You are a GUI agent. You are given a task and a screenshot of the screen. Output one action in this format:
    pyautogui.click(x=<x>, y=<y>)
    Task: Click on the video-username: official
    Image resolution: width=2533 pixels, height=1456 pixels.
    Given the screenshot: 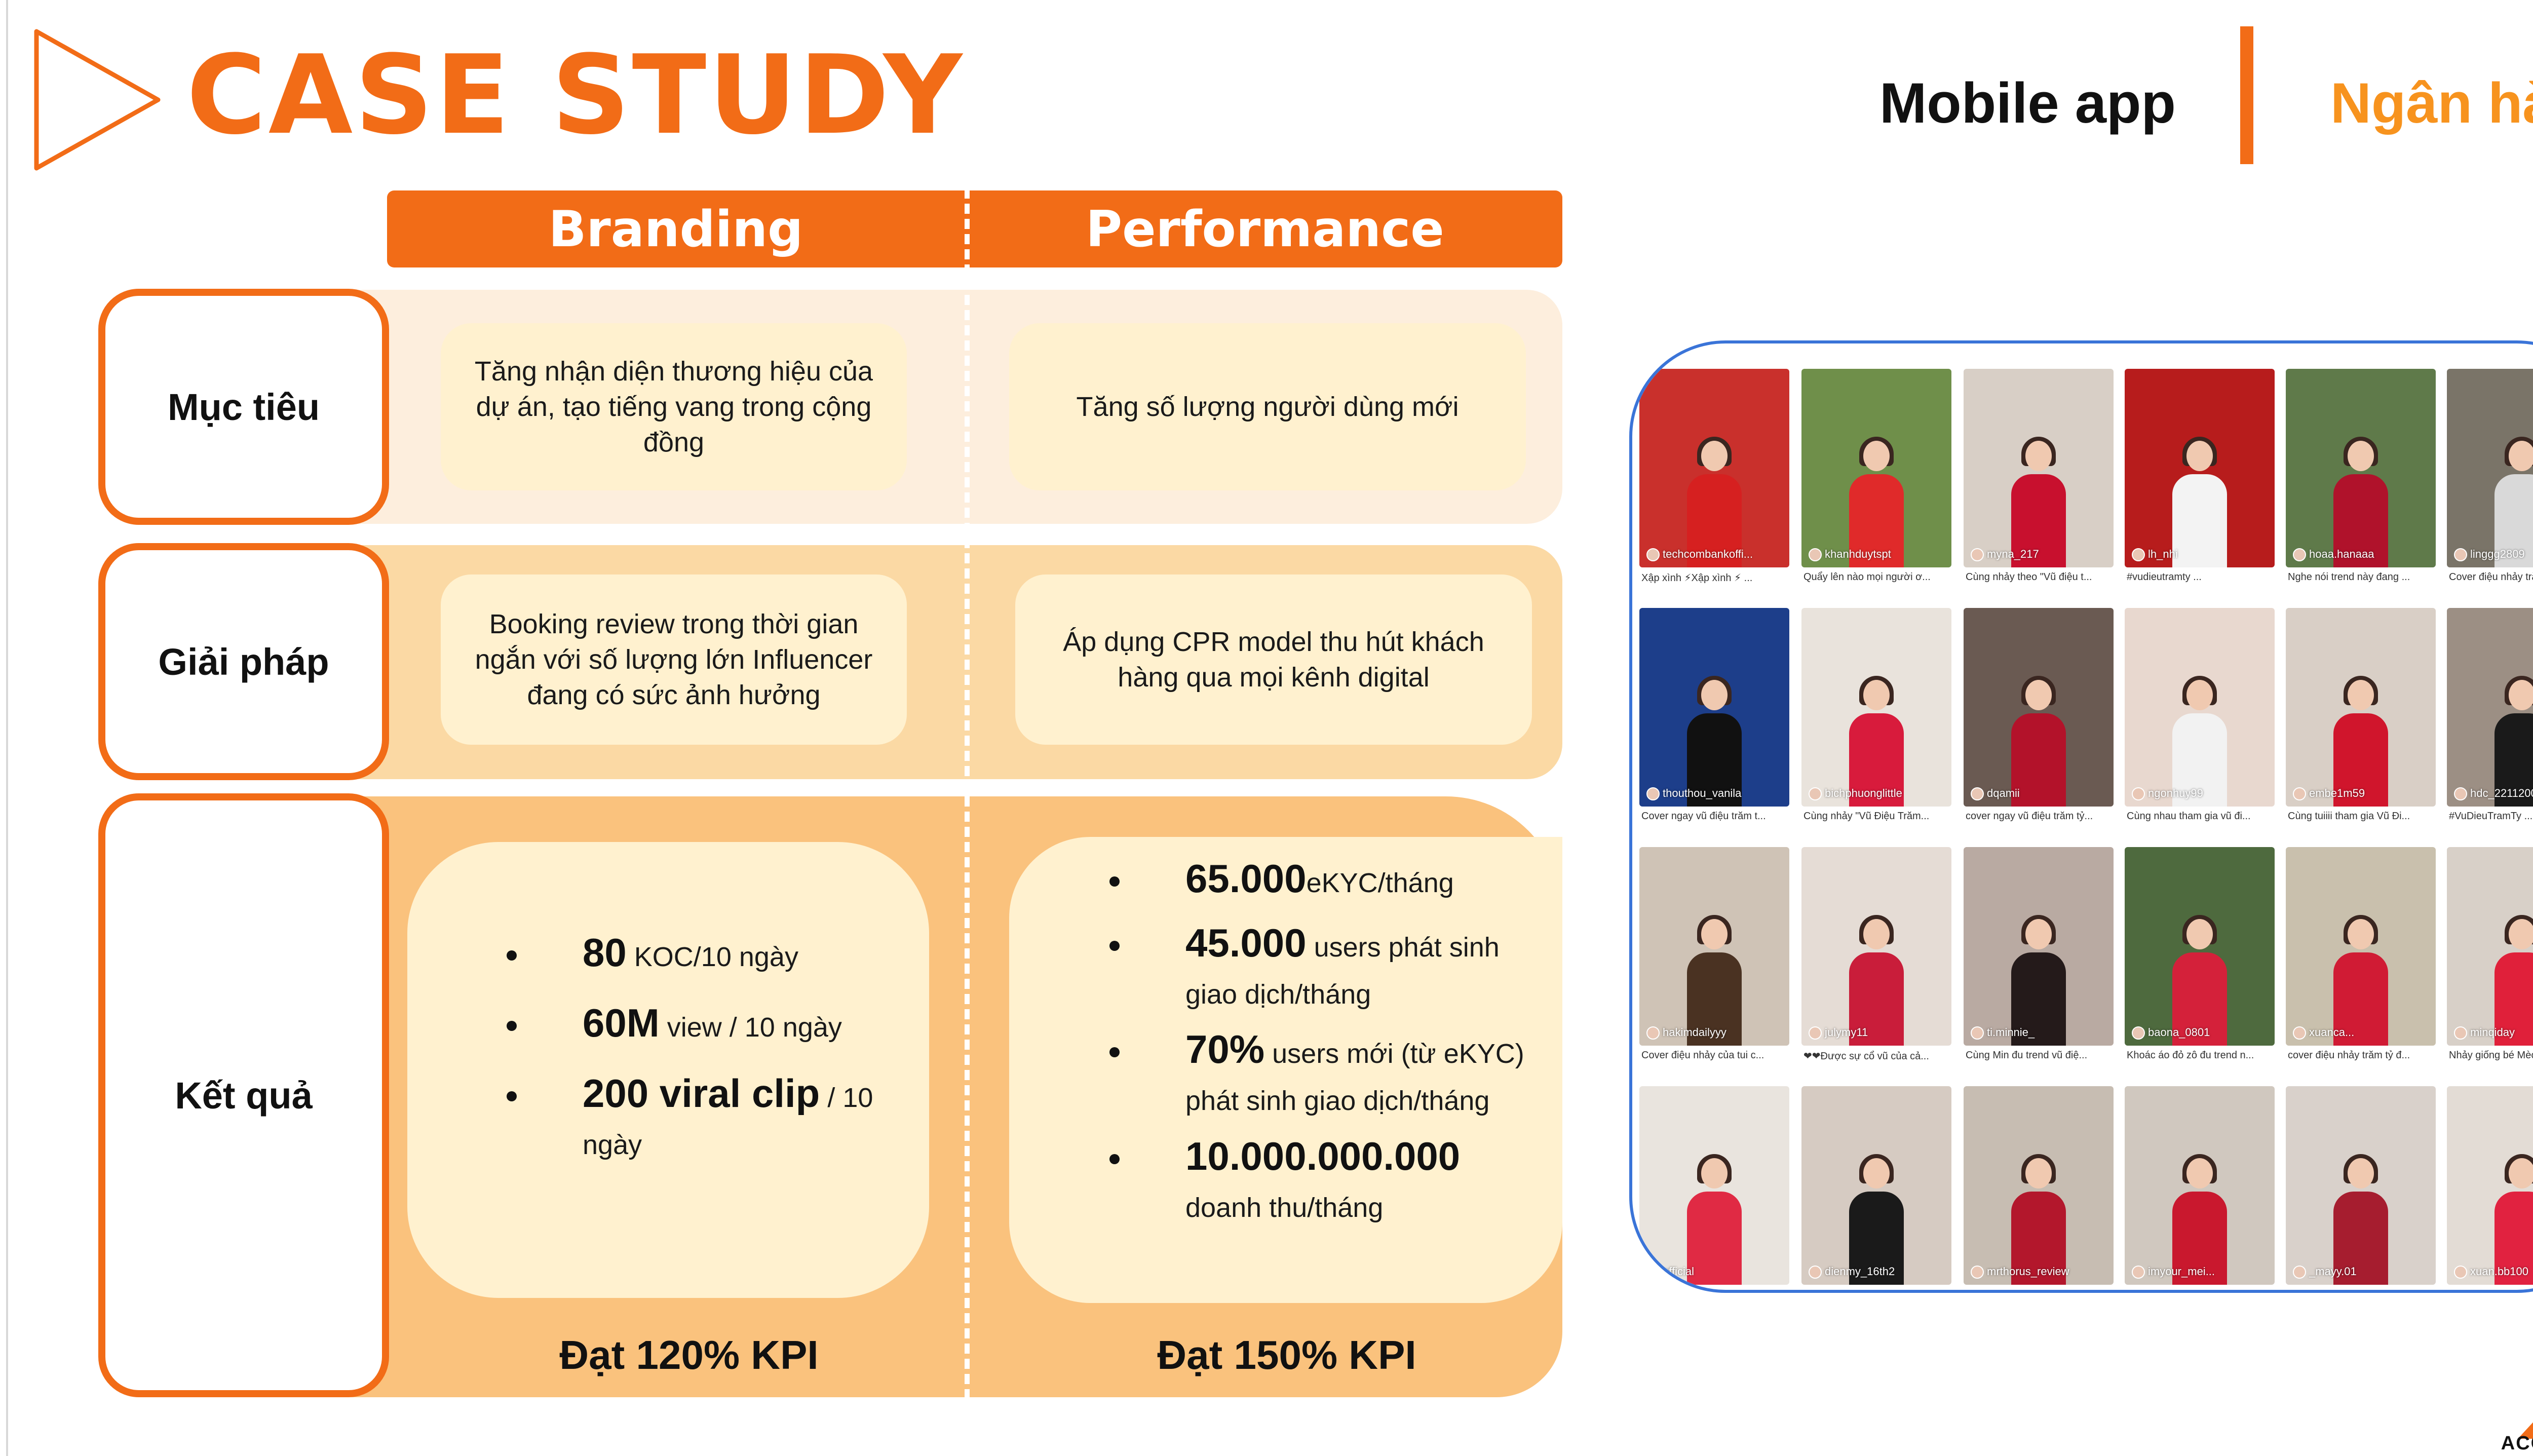 What is the action you would take?
    pyautogui.click(x=1714, y=1272)
    